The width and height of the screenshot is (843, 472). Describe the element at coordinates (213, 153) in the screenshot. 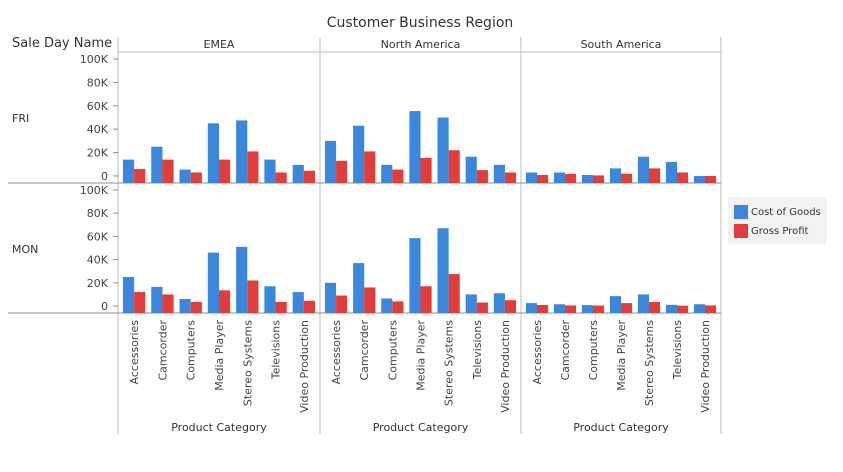

I see `bar-fri-emea-media-player-cost-of-goods` at that location.